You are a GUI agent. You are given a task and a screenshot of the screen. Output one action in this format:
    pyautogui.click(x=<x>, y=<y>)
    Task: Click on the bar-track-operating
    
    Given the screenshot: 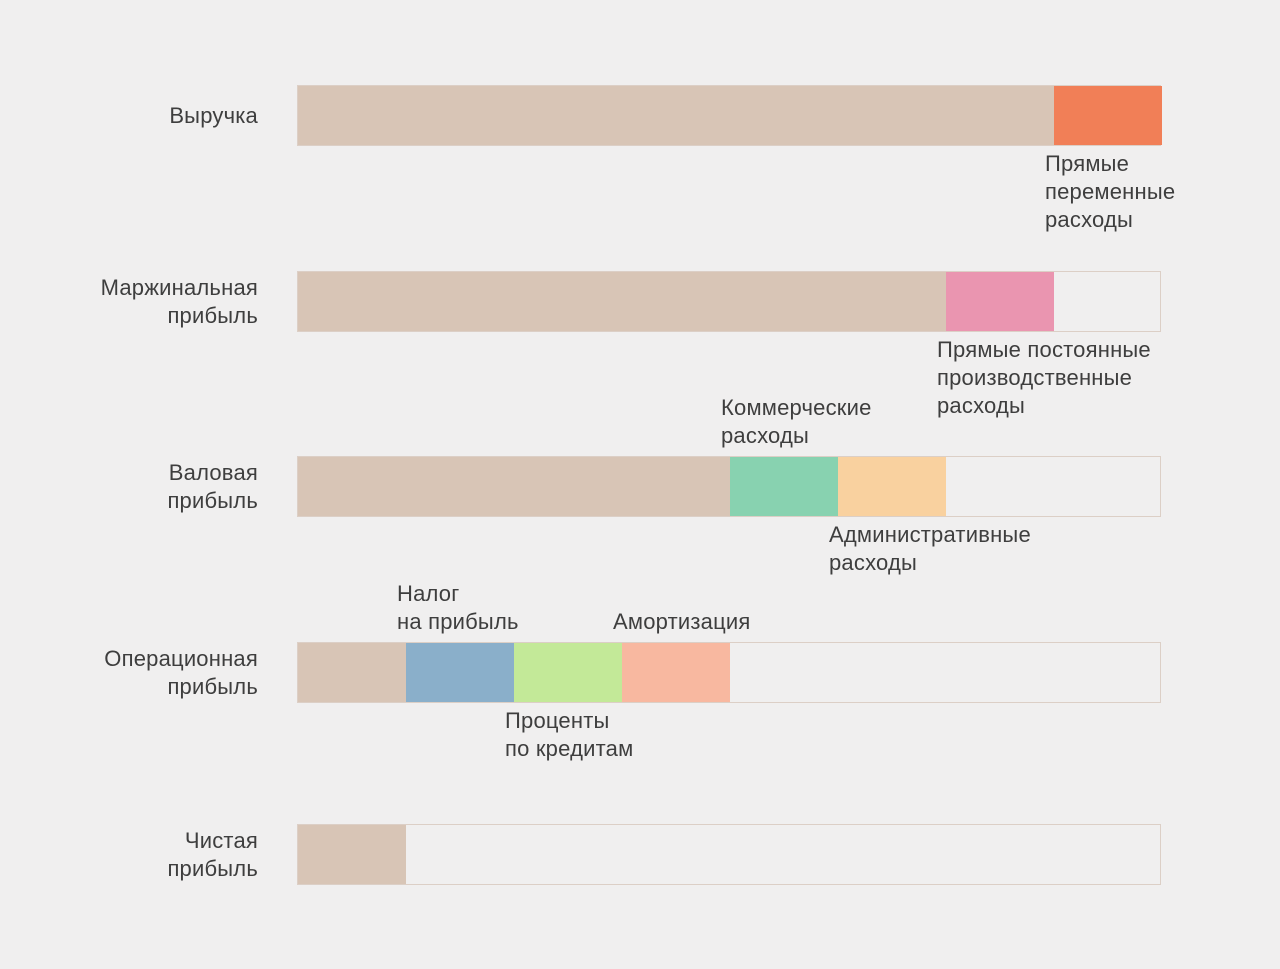 What is the action you would take?
    pyautogui.click(x=729, y=672)
    